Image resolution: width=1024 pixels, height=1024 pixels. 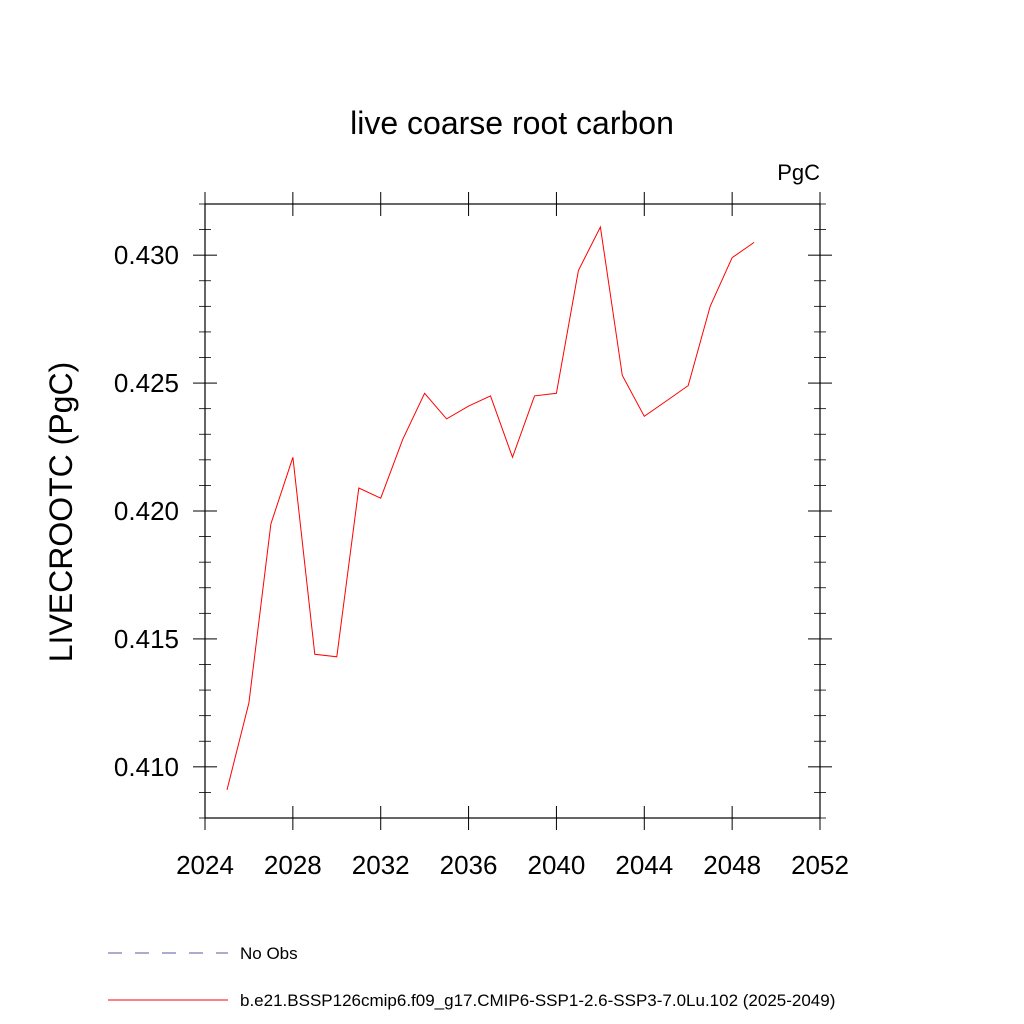 What do you see at coordinates (798, 172) in the screenshot?
I see `units-label: PgC` at bounding box center [798, 172].